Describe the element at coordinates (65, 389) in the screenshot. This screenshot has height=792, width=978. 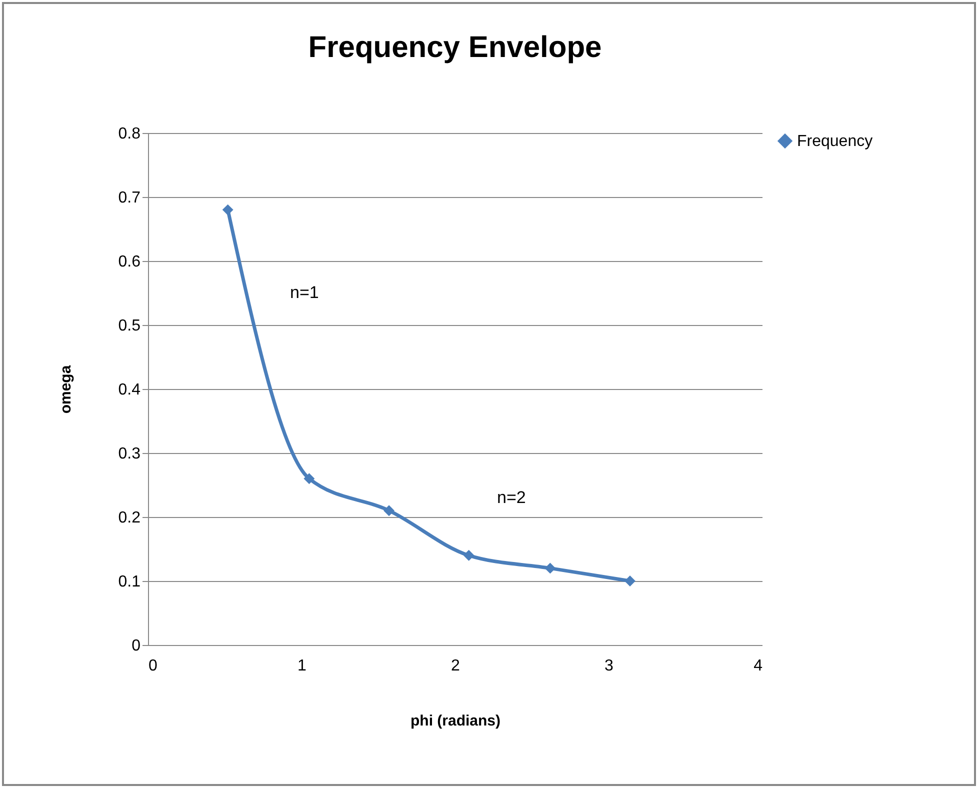
I see `y-axis-title: omega` at that location.